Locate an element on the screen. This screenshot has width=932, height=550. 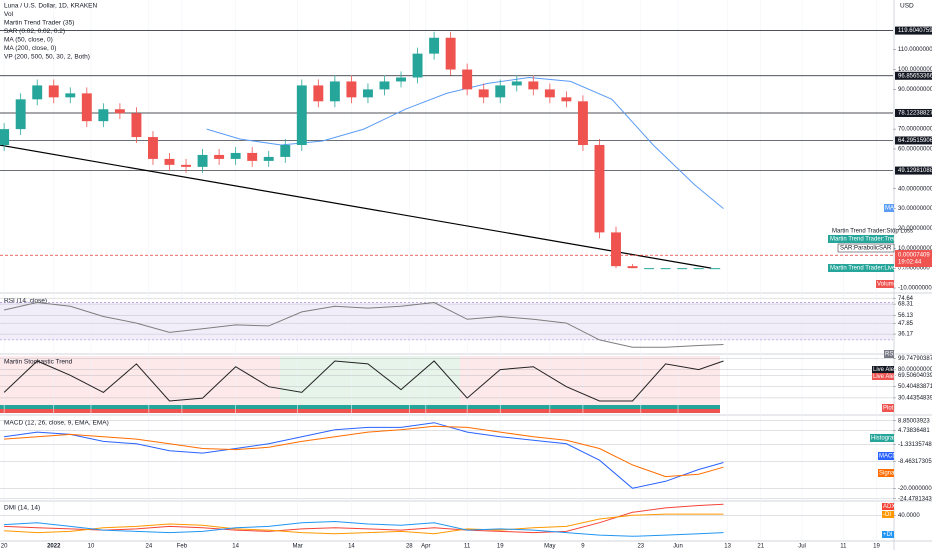
badge: Volume is located at coordinates (887, 285).